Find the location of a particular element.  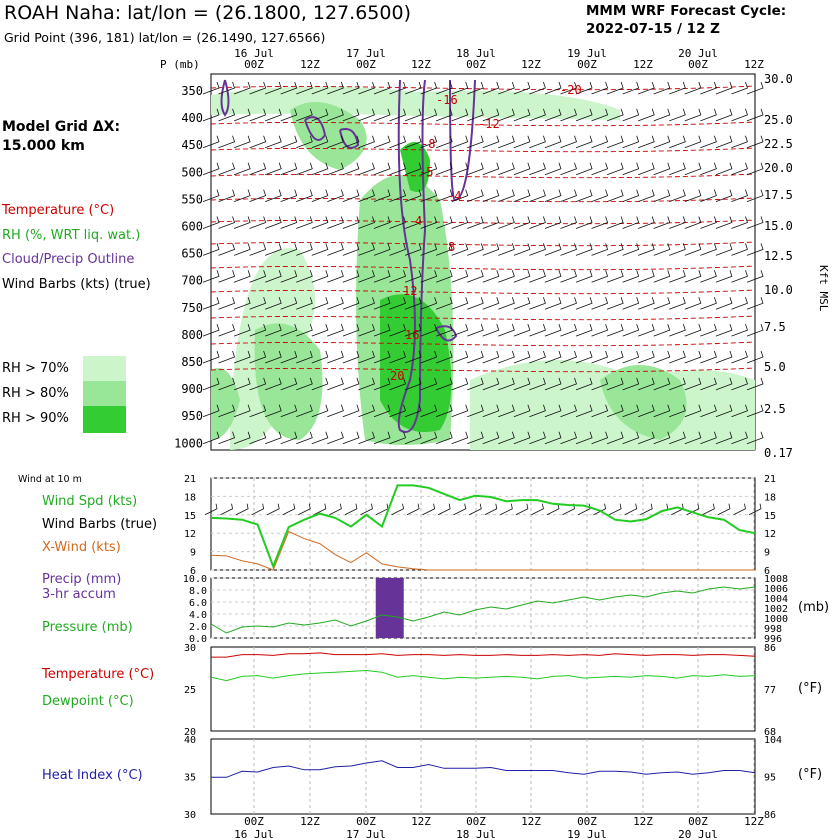

pressure-tick-label: 800 is located at coordinates (192, 335).